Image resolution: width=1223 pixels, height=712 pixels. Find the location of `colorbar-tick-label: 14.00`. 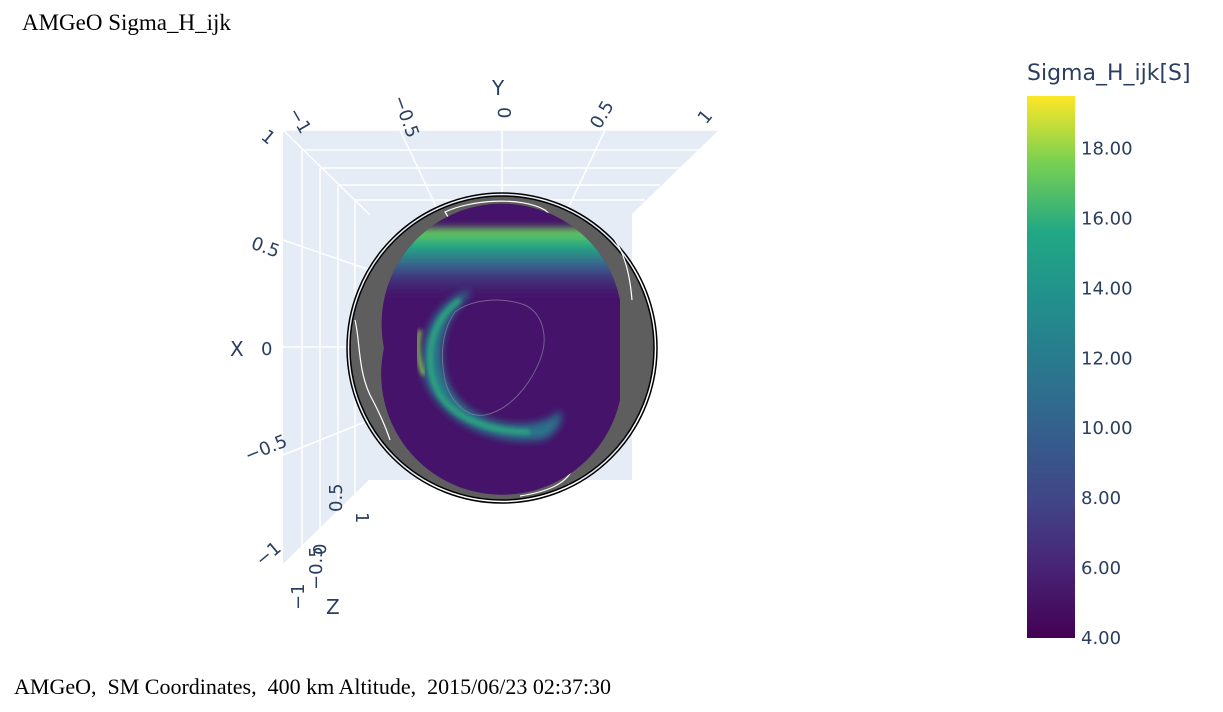

colorbar-tick-label: 14.00 is located at coordinates (1107, 288).